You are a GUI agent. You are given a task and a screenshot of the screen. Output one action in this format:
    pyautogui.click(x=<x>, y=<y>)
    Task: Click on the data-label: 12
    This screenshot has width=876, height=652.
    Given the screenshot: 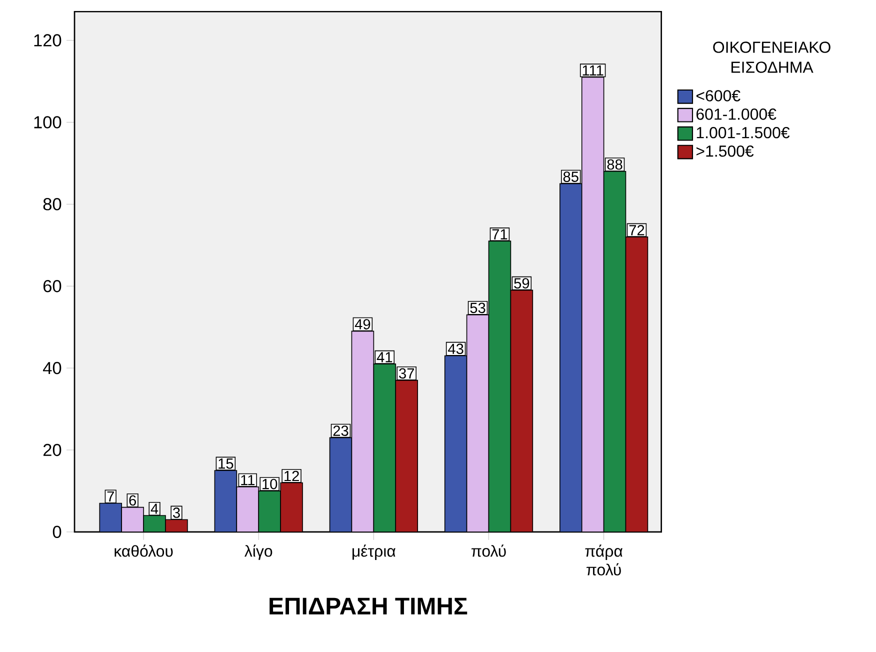 What is the action you would take?
    pyautogui.click(x=291, y=476)
    